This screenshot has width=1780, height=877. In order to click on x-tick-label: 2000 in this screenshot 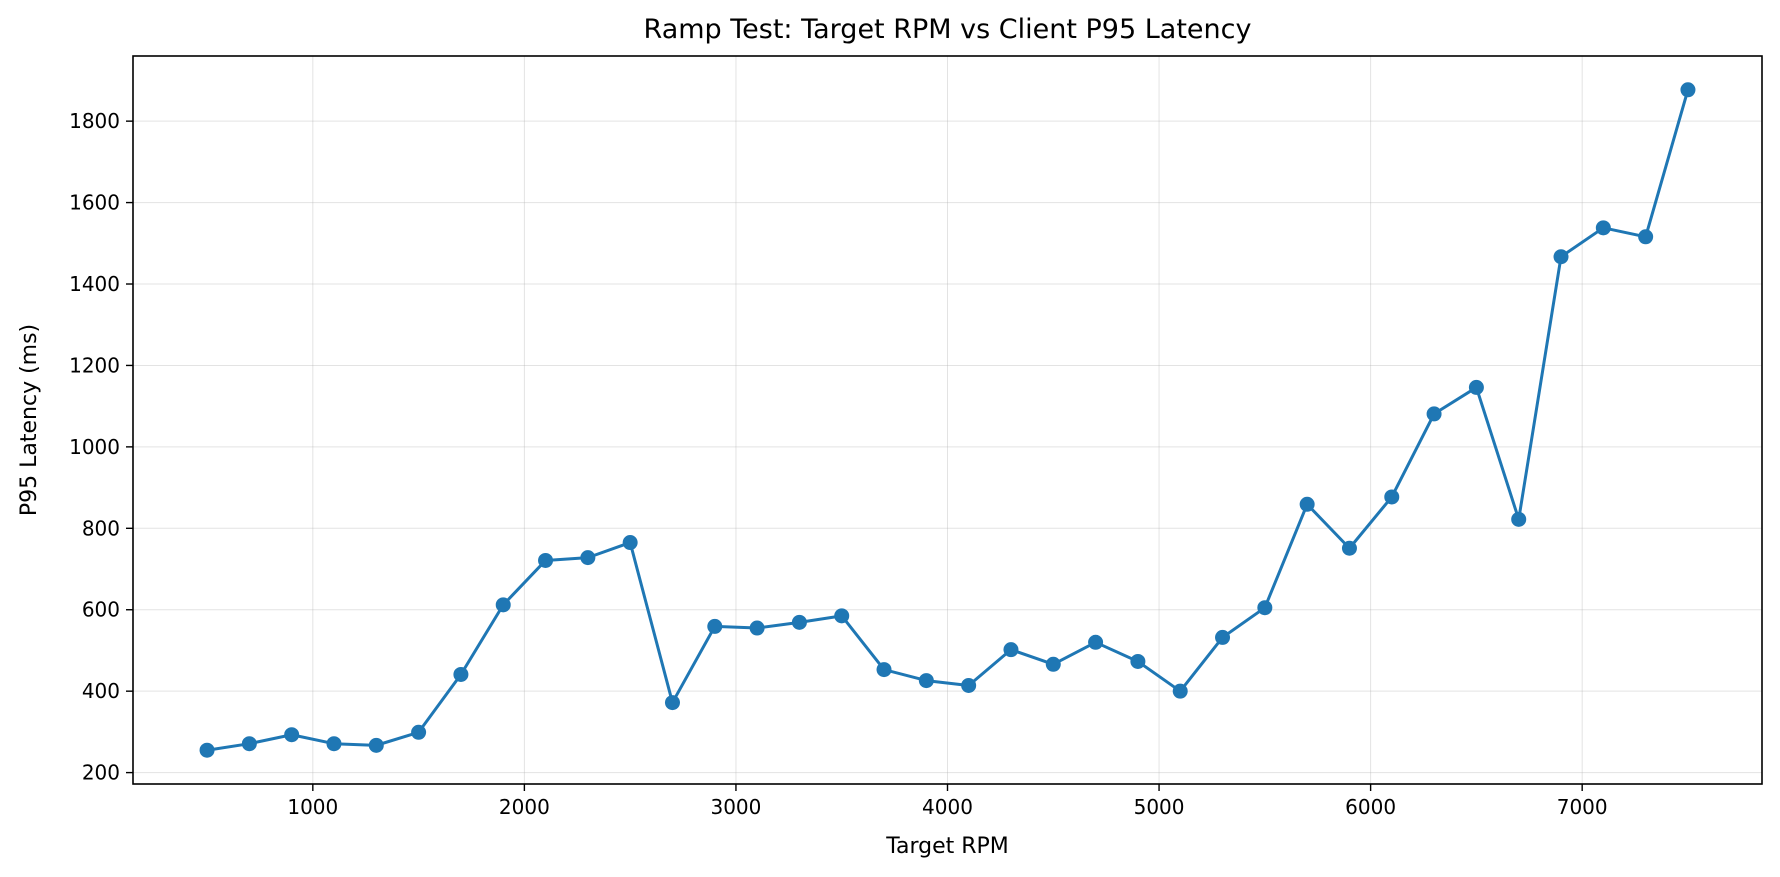, I will do `click(524, 807)`.